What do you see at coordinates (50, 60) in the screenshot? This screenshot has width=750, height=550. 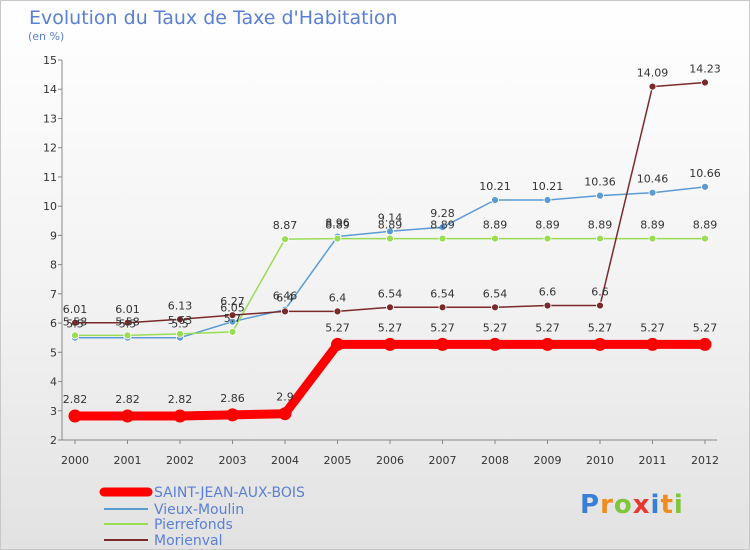 I see `y-tick-label: 15` at bounding box center [50, 60].